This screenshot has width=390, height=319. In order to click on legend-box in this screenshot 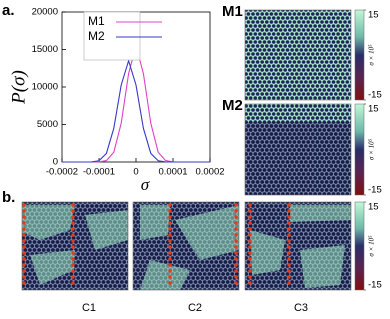, I will do `click(112, 36)`.